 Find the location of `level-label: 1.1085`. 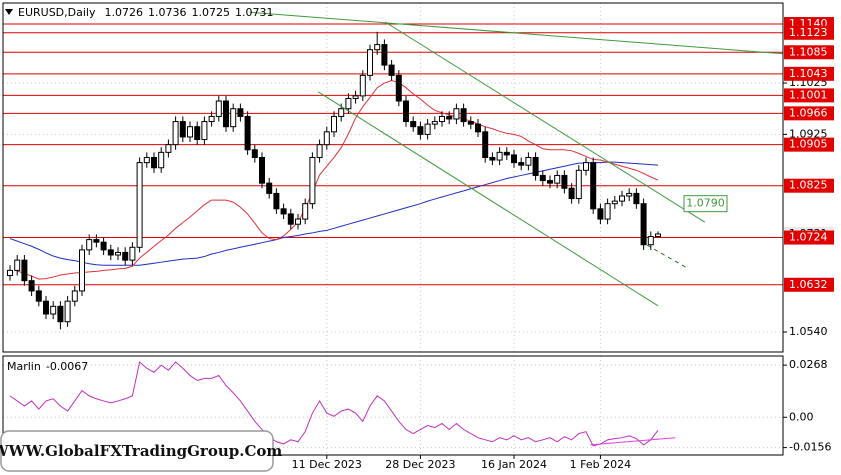

level-label: 1.1085 is located at coordinates (808, 51).